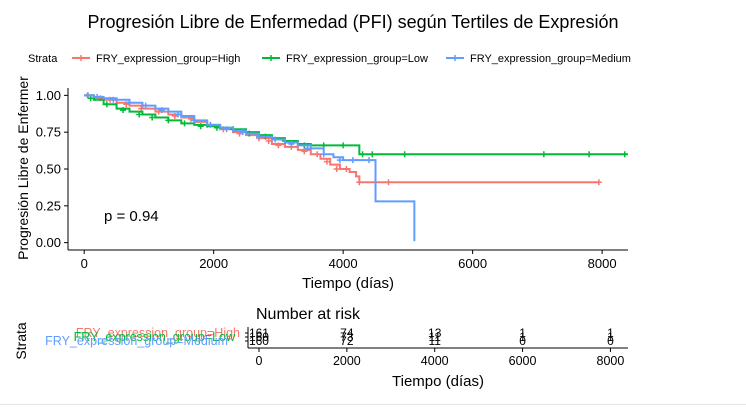 This screenshot has width=746, height=408. I want to click on risk-x-tick-label: 4000, so click(435, 361).